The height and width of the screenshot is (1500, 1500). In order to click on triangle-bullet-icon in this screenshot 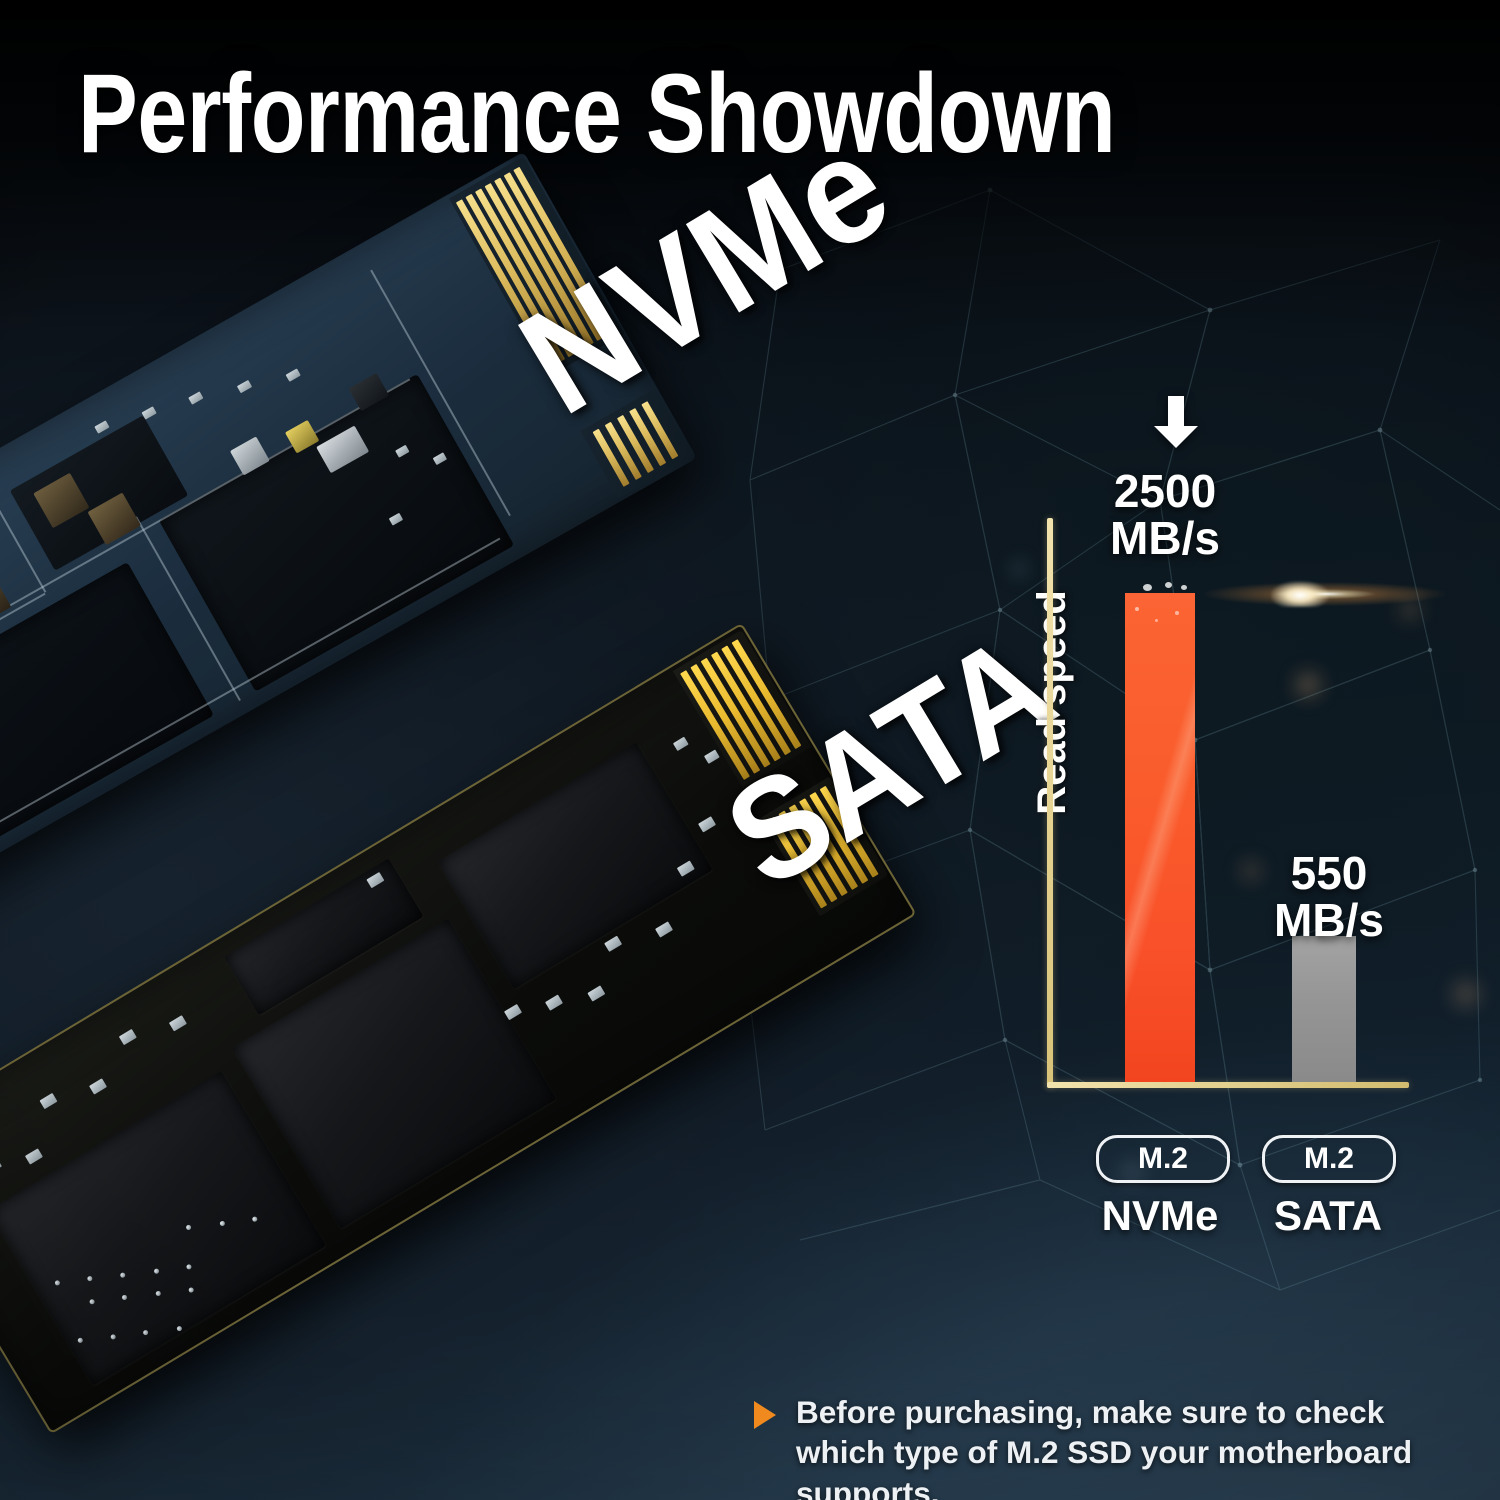, I will do `click(765, 1415)`.